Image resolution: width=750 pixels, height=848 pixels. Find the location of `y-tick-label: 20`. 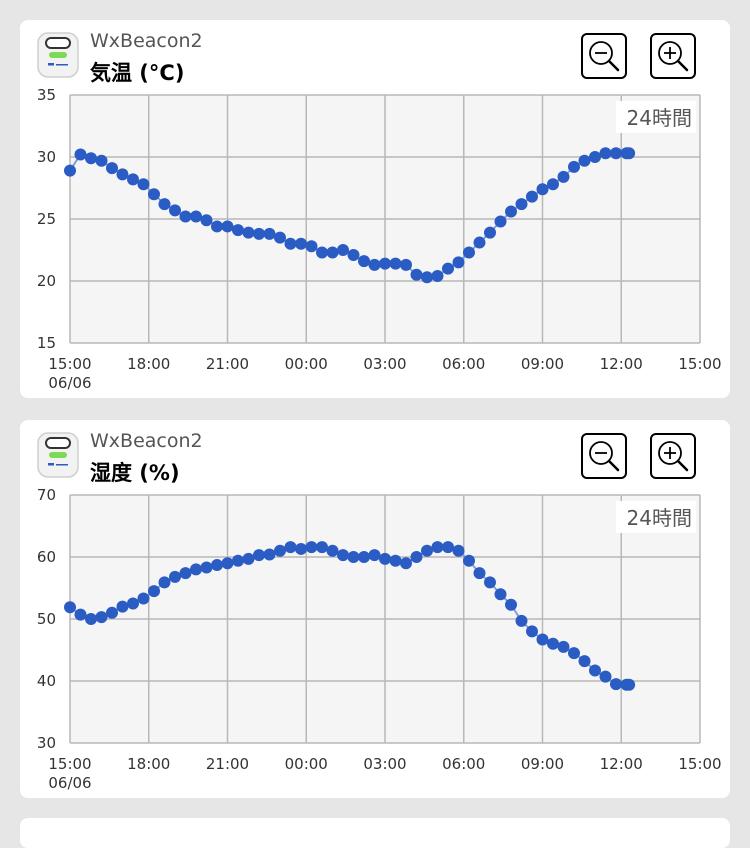

y-tick-label: 20 is located at coordinates (46, 281).